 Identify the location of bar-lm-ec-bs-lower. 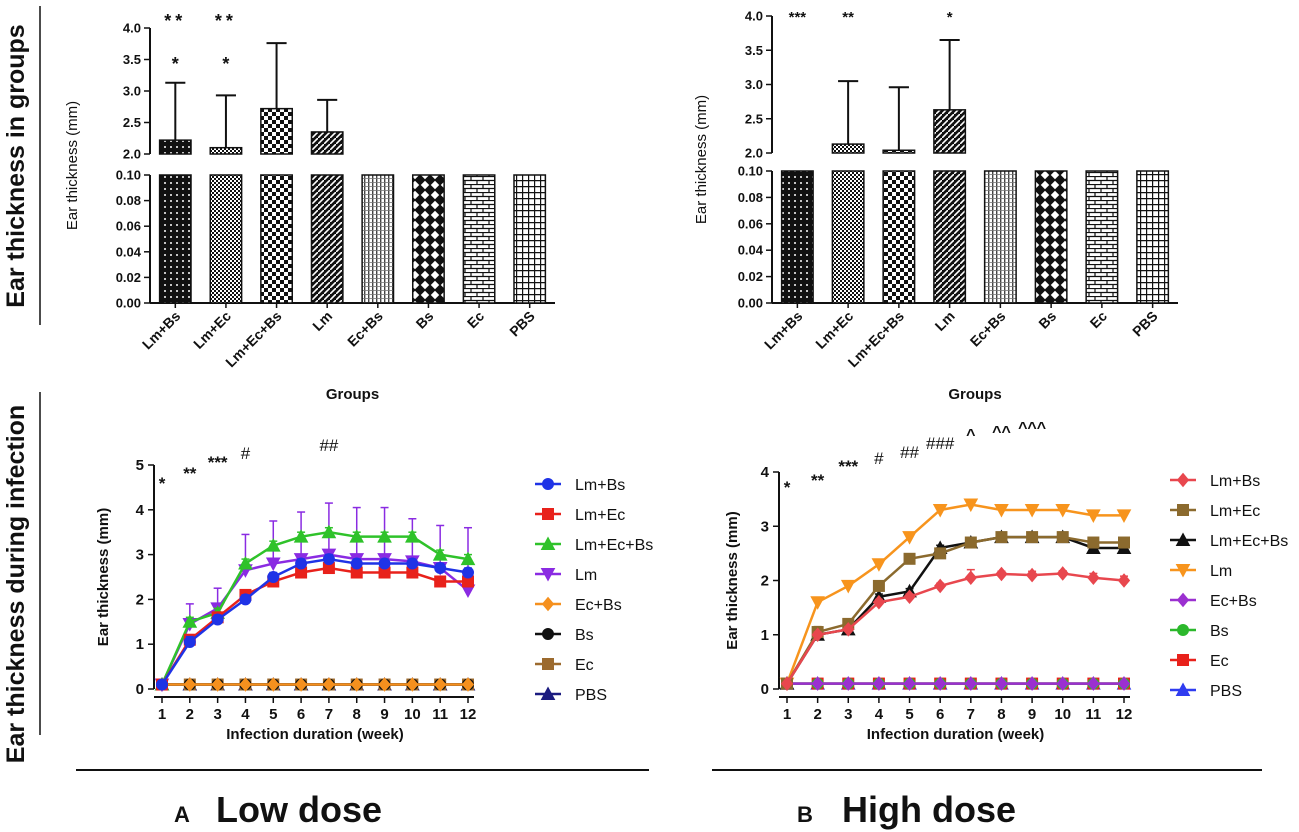
(277, 239).